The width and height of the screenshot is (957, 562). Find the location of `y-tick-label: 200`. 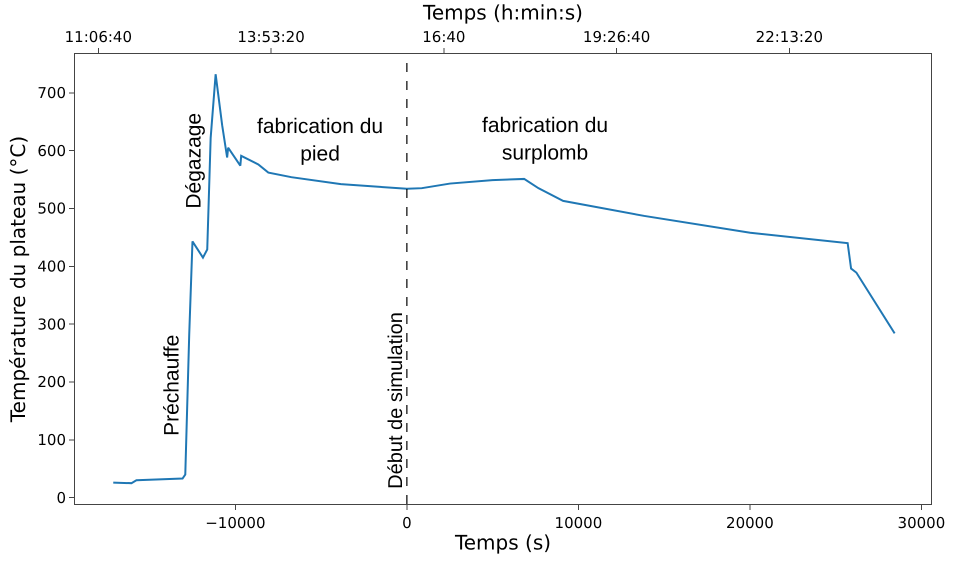

y-tick-label: 200 is located at coordinates (51, 382).